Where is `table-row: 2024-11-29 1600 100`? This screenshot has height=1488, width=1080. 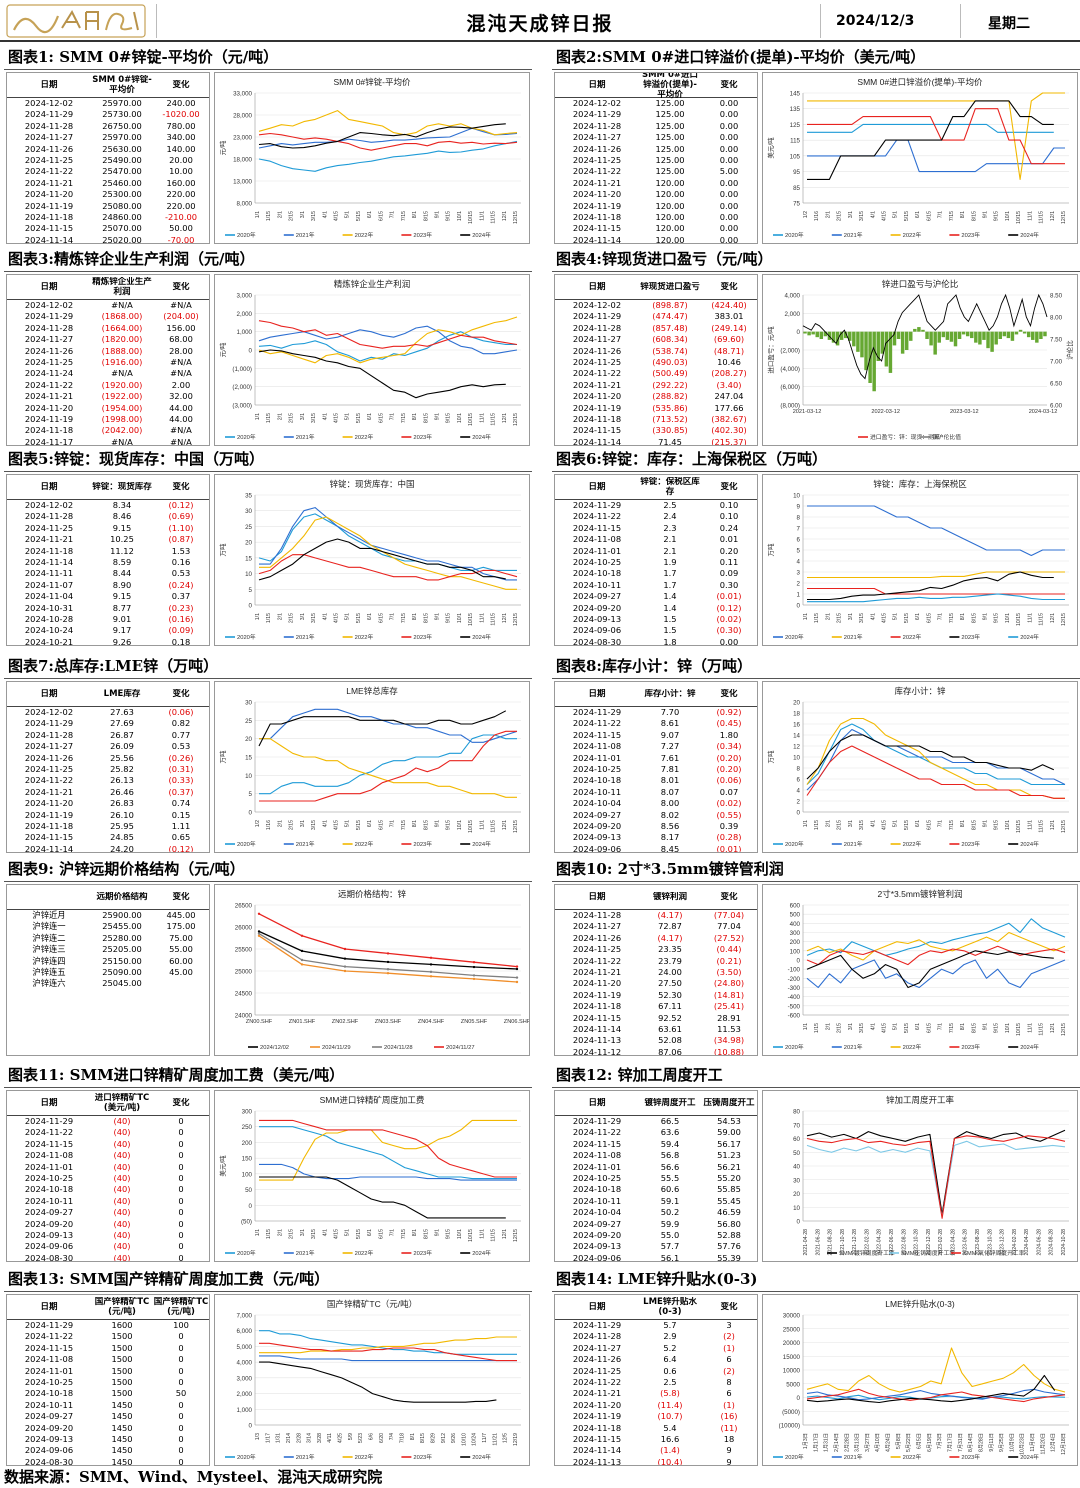
table-row: 2024-11-29 1600 100 is located at coordinates (108, 1325).